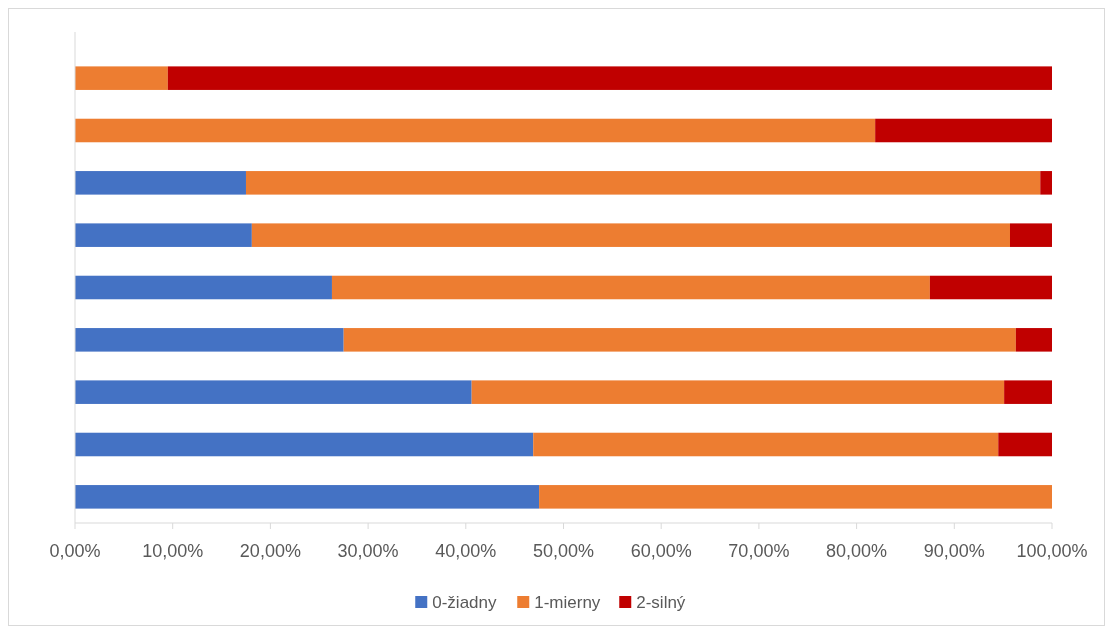  Describe the element at coordinates (857, 551) in the screenshot. I see `x-tick-label: 80,00%` at that location.